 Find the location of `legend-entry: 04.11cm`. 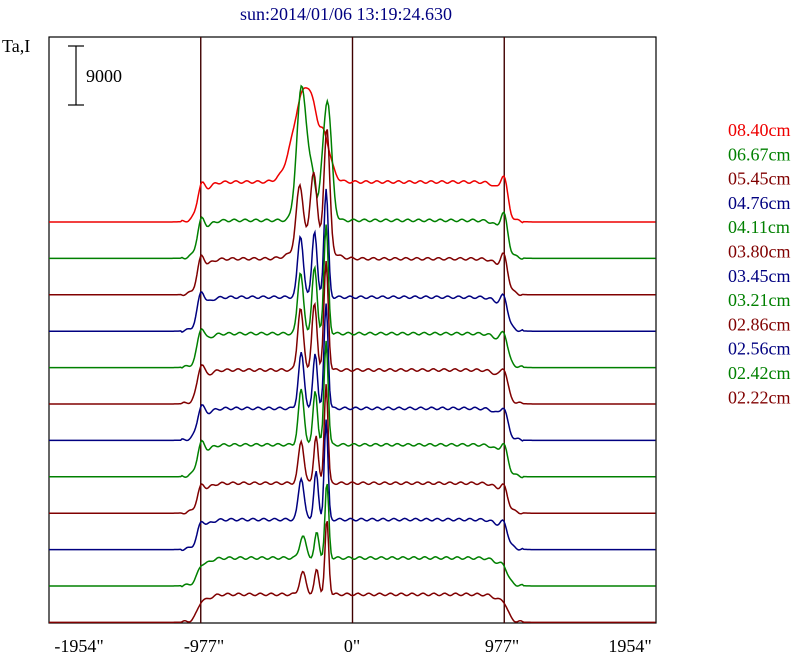

legend-entry: 04.11cm is located at coordinates (759, 227).